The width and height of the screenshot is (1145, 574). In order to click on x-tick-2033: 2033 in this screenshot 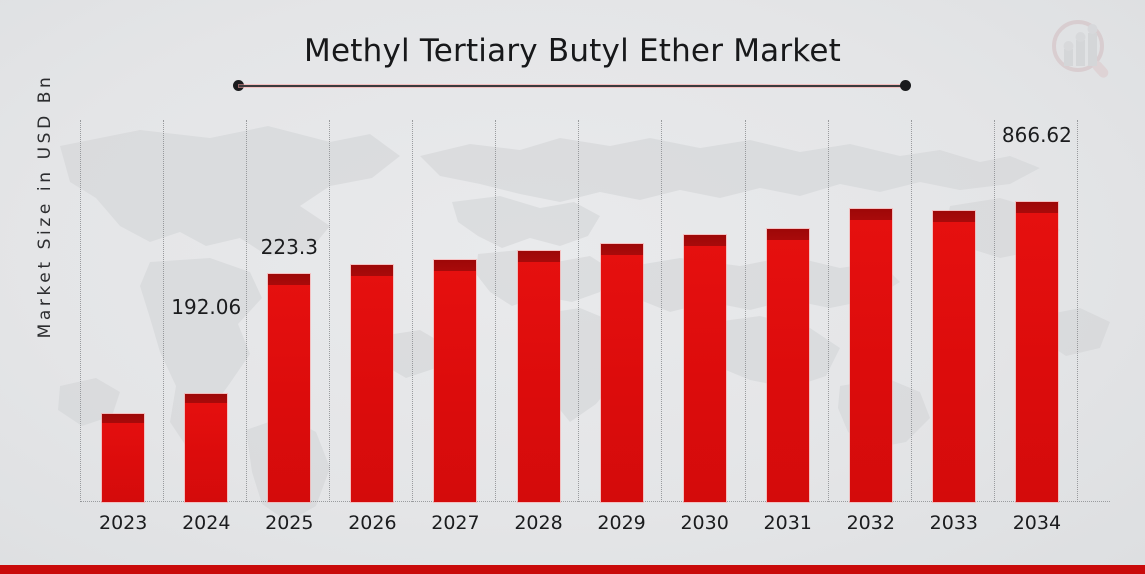, I will do `click(954, 523)`.